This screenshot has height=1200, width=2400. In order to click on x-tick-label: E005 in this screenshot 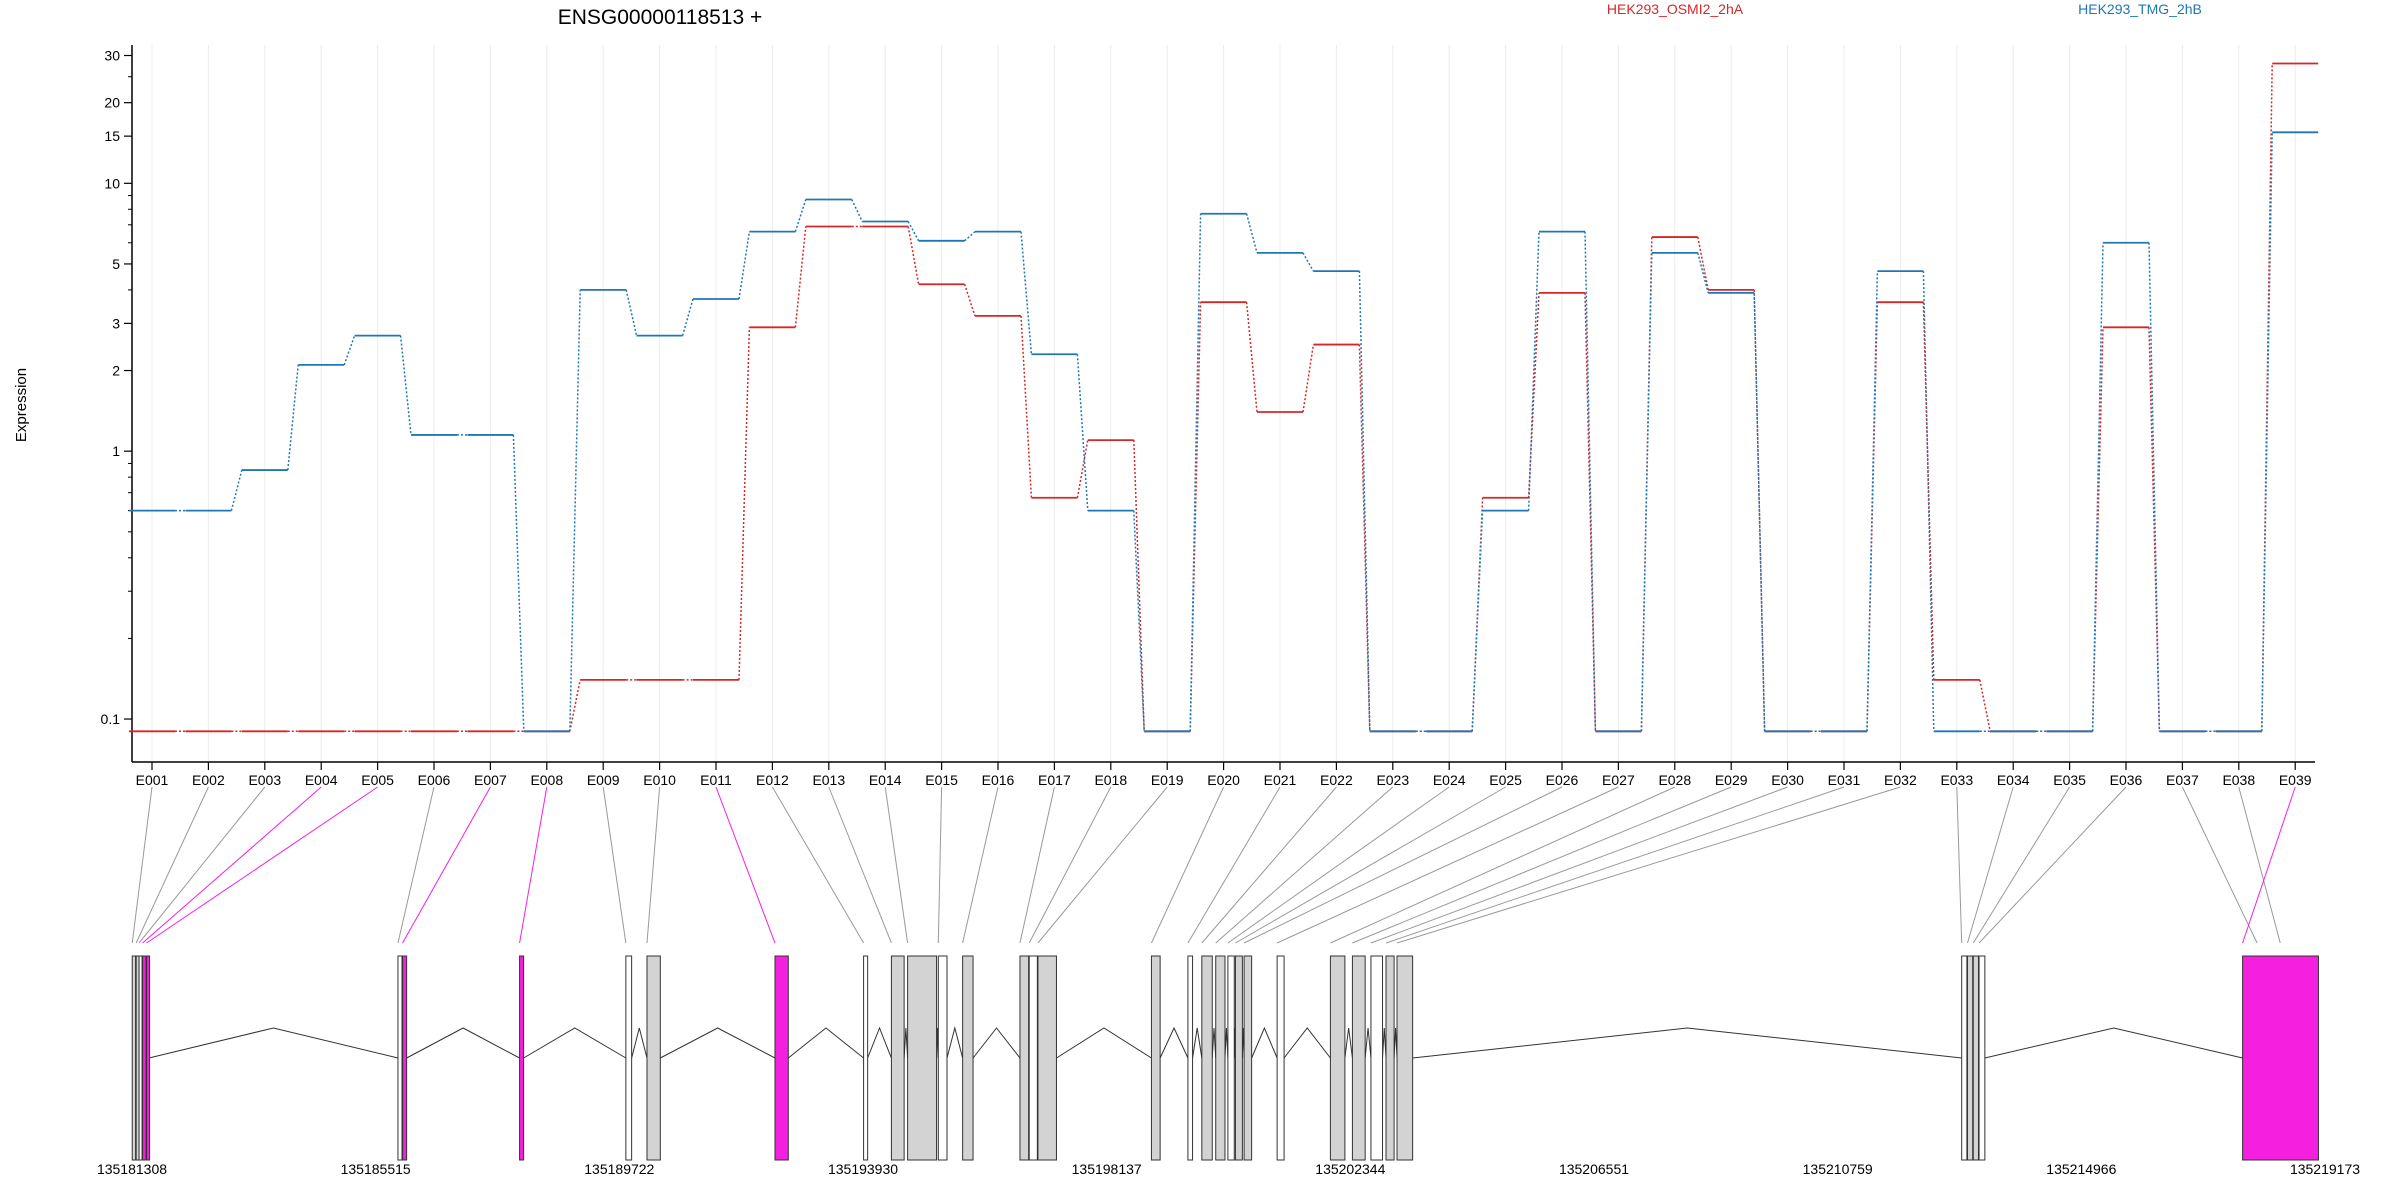, I will do `click(377, 780)`.